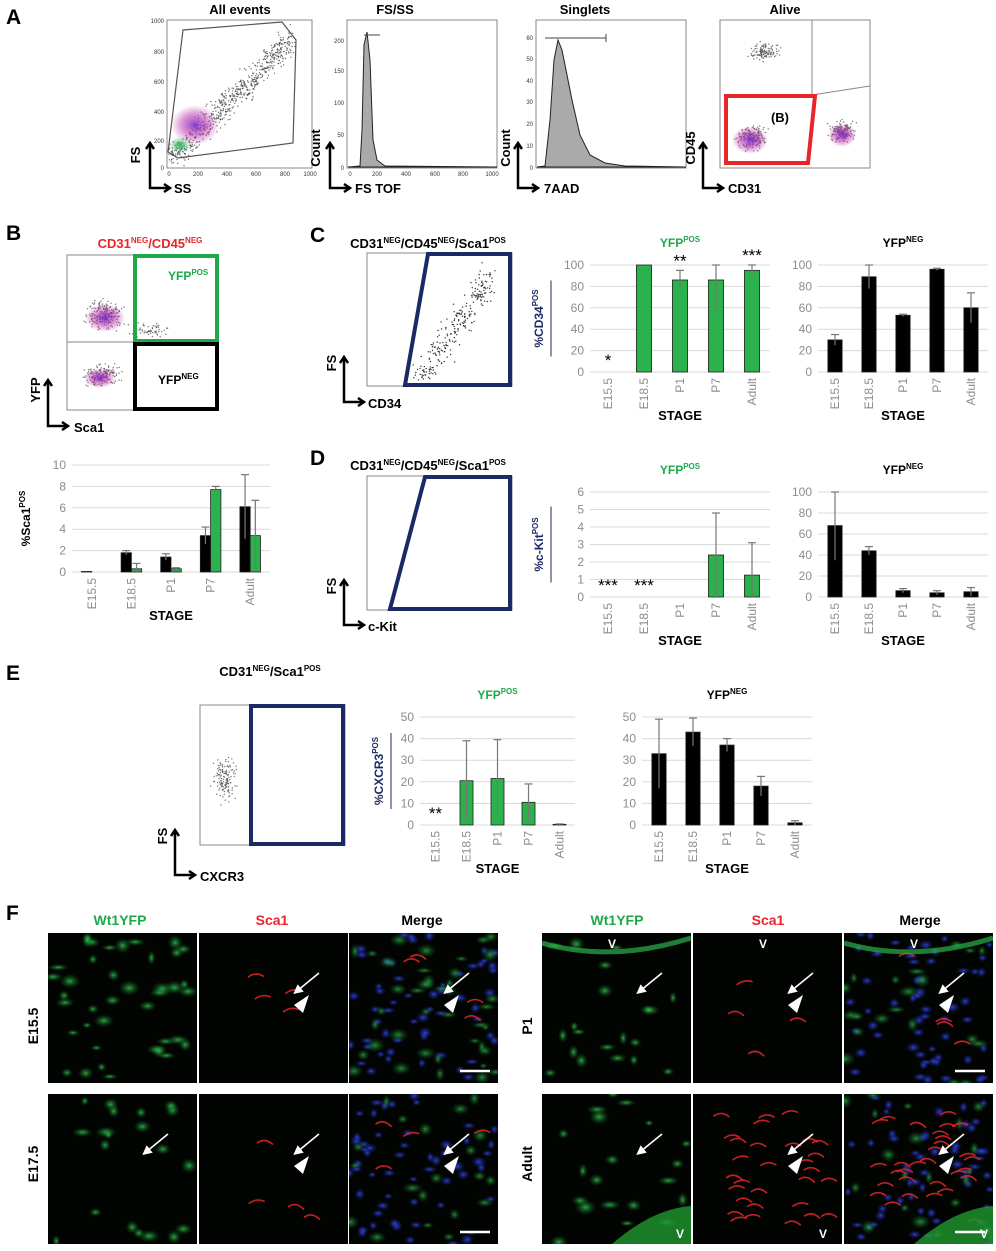 This screenshot has width=996, height=1251. I want to click on gate-title-b: CD31NEG/CD45NEG, so click(150, 243).